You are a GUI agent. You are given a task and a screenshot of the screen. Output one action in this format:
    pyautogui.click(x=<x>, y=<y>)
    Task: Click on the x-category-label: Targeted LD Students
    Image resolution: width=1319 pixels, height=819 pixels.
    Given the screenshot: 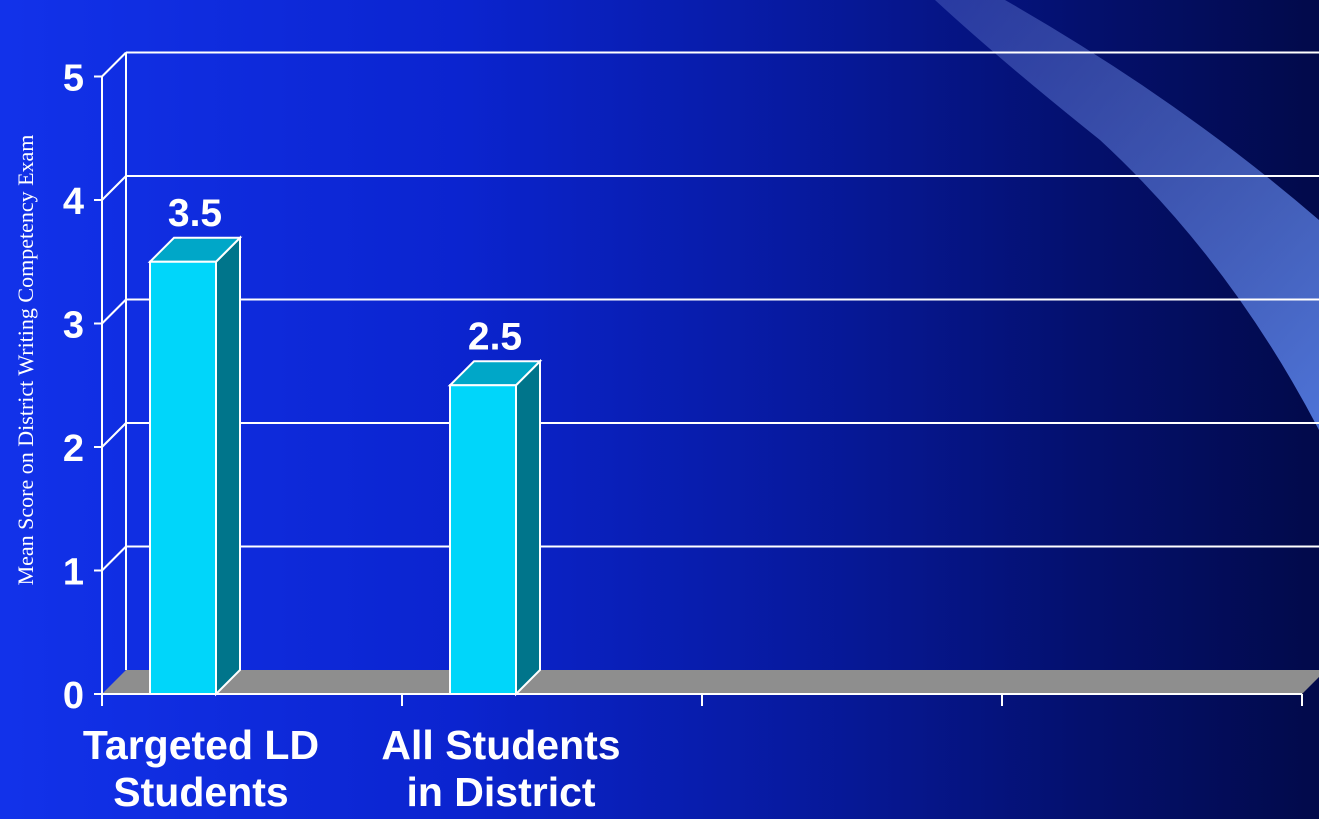 What is the action you would take?
    pyautogui.click(x=201, y=769)
    